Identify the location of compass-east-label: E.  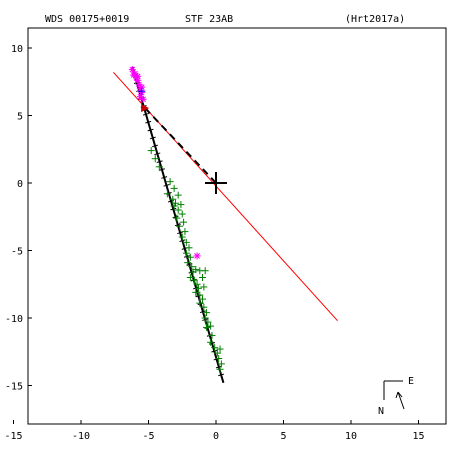
(411, 381).